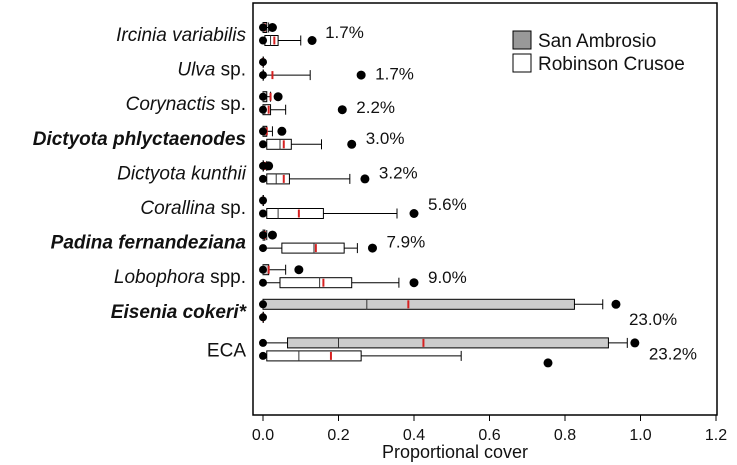  Describe the element at coordinates (230, 104) in the screenshot. I see `category-suffix-corynactis: sp.` at that location.